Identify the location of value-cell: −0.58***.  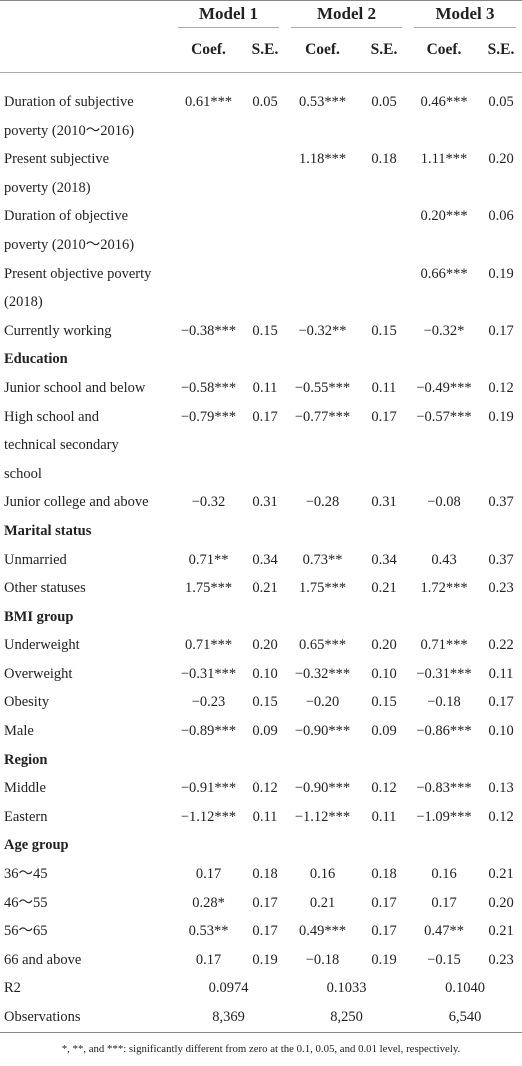
(208, 387).